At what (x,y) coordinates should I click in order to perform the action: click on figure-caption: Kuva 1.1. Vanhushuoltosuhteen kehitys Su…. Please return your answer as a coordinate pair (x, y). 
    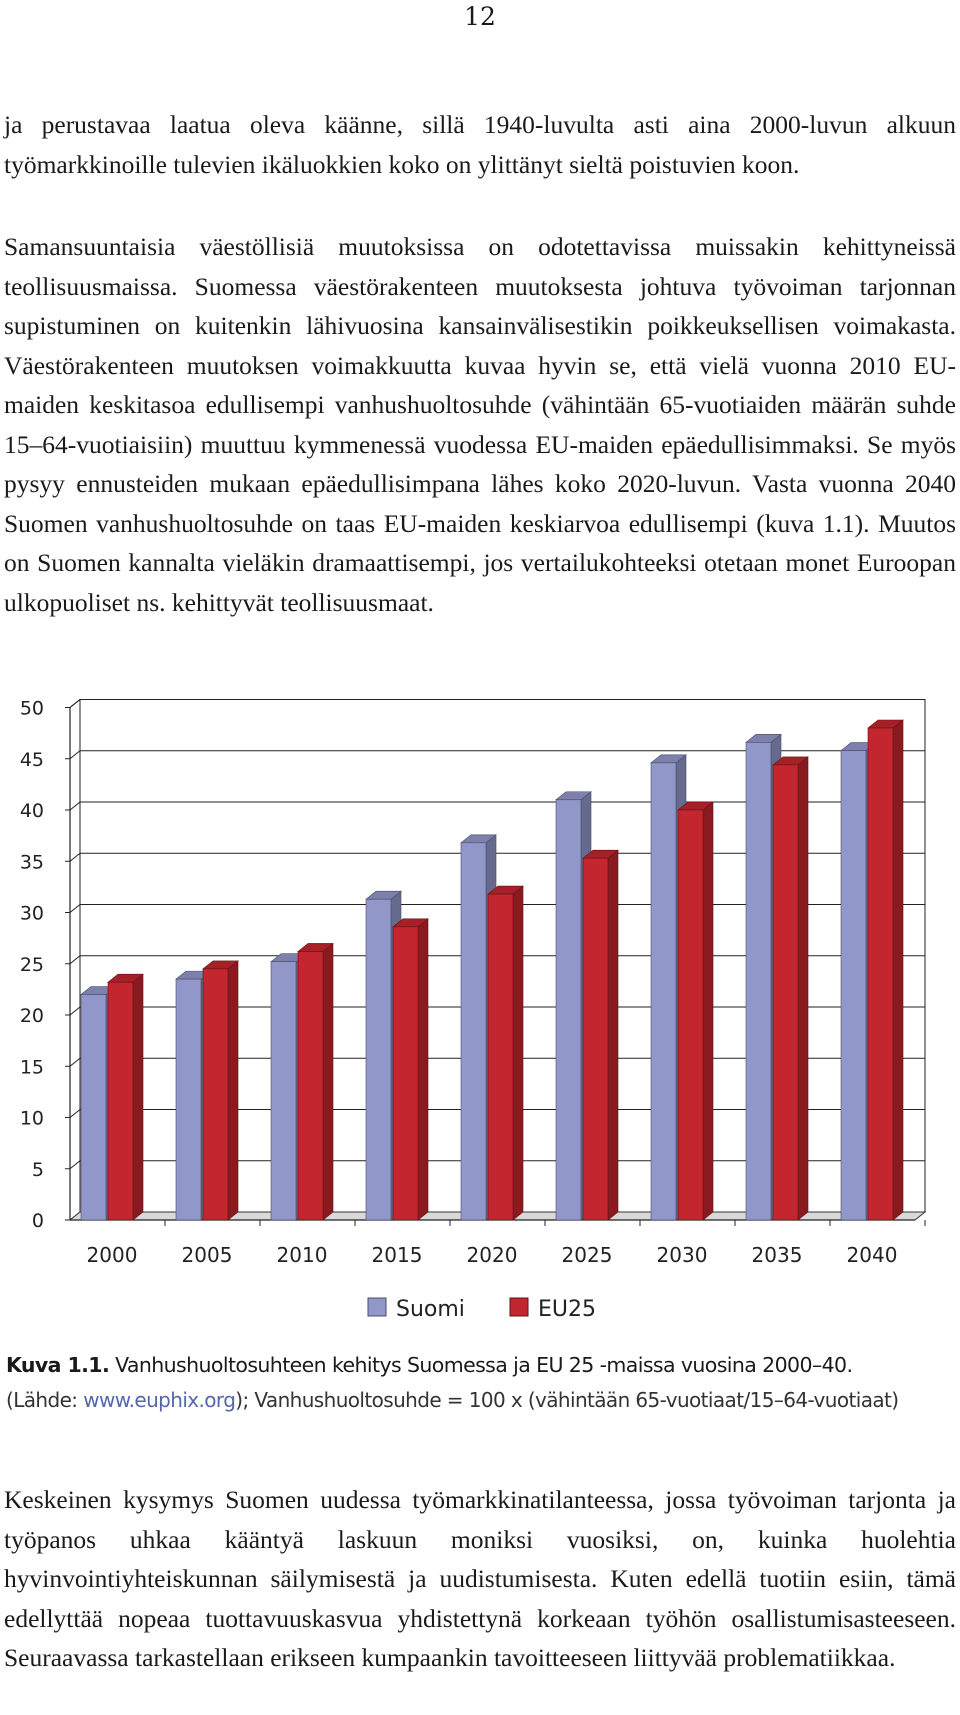
    Looking at the image, I should click on (429, 1365).